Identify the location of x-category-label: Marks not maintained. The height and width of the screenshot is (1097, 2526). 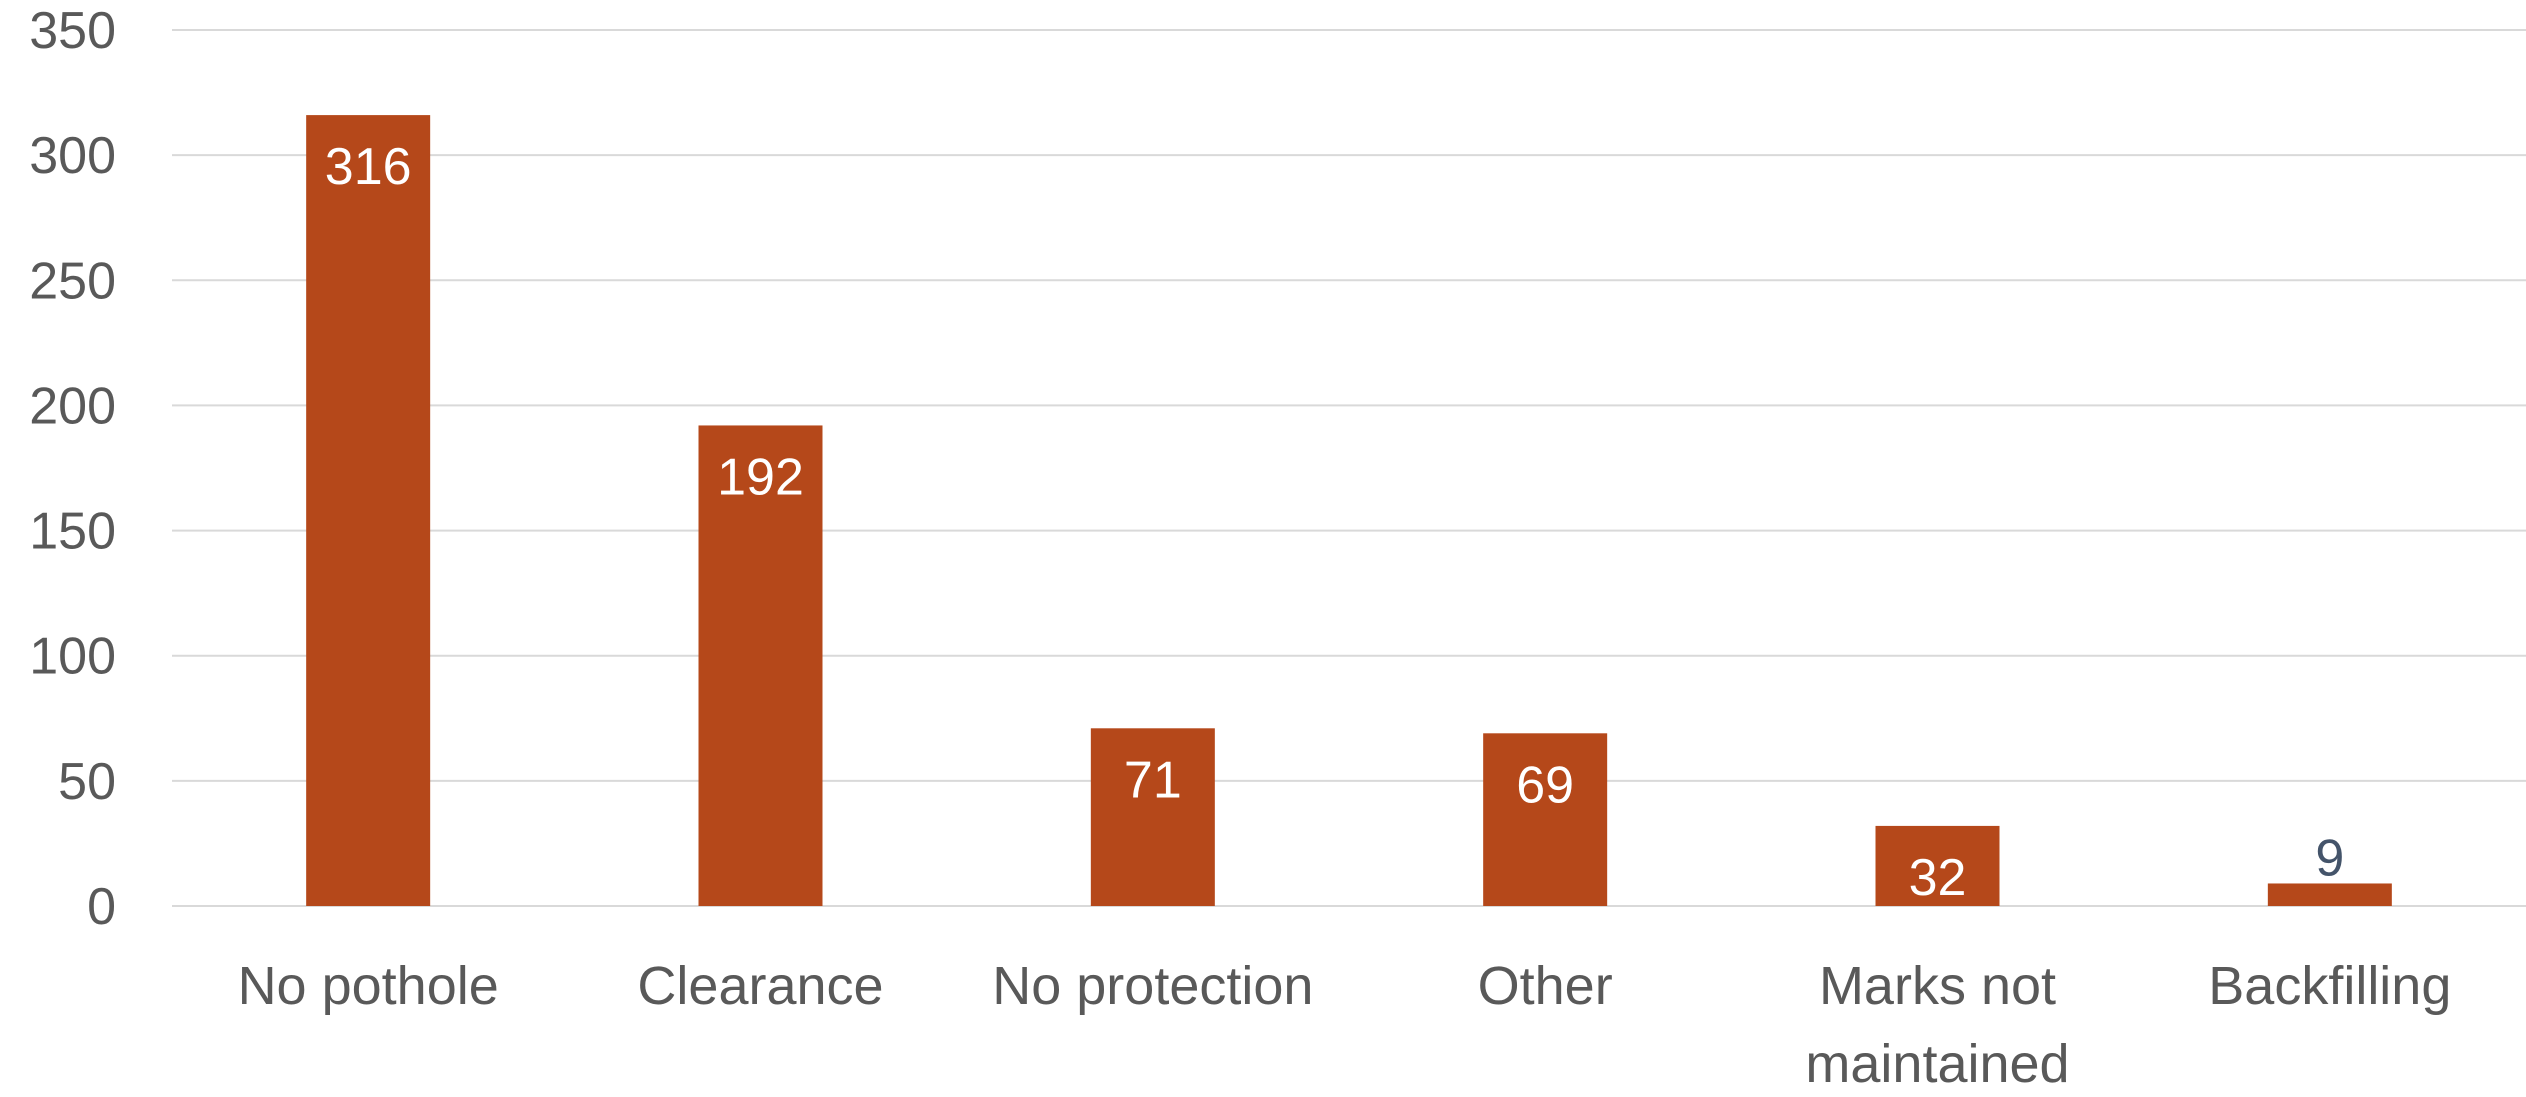
(1937, 1024).